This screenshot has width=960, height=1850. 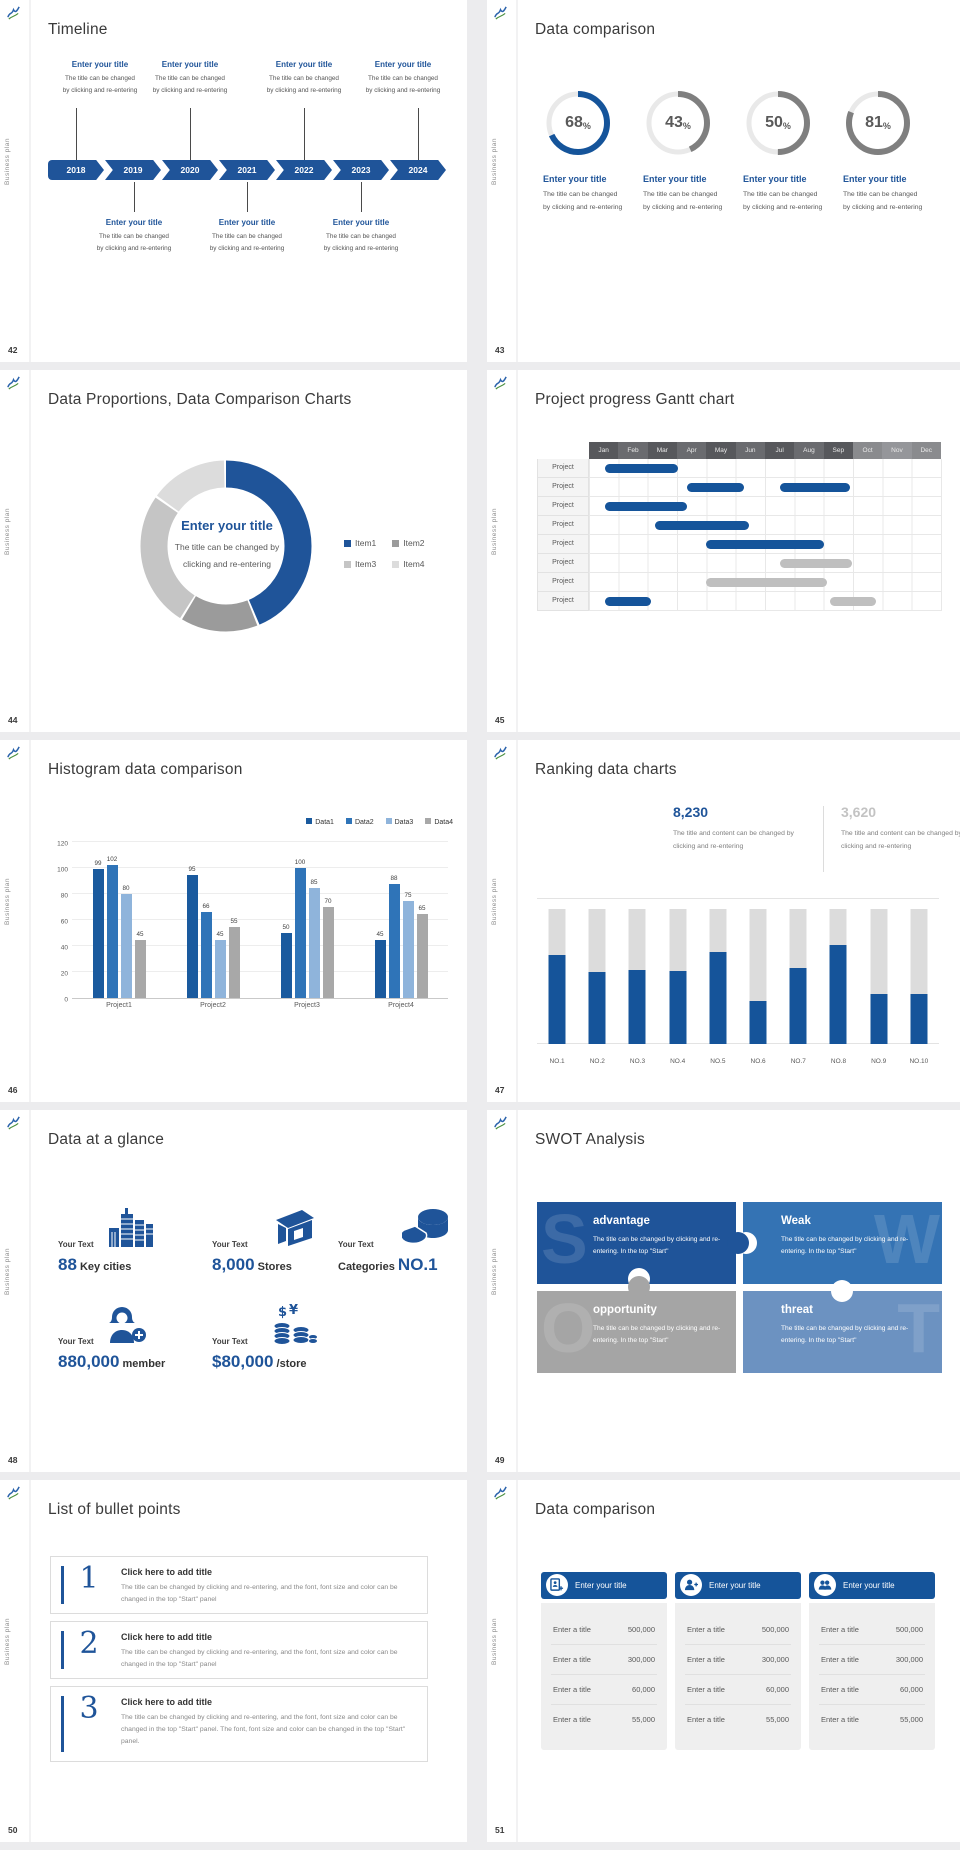 What do you see at coordinates (76, 170) in the screenshot?
I see `timeline-year-chevron: 2018` at bounding box center [76, 170].